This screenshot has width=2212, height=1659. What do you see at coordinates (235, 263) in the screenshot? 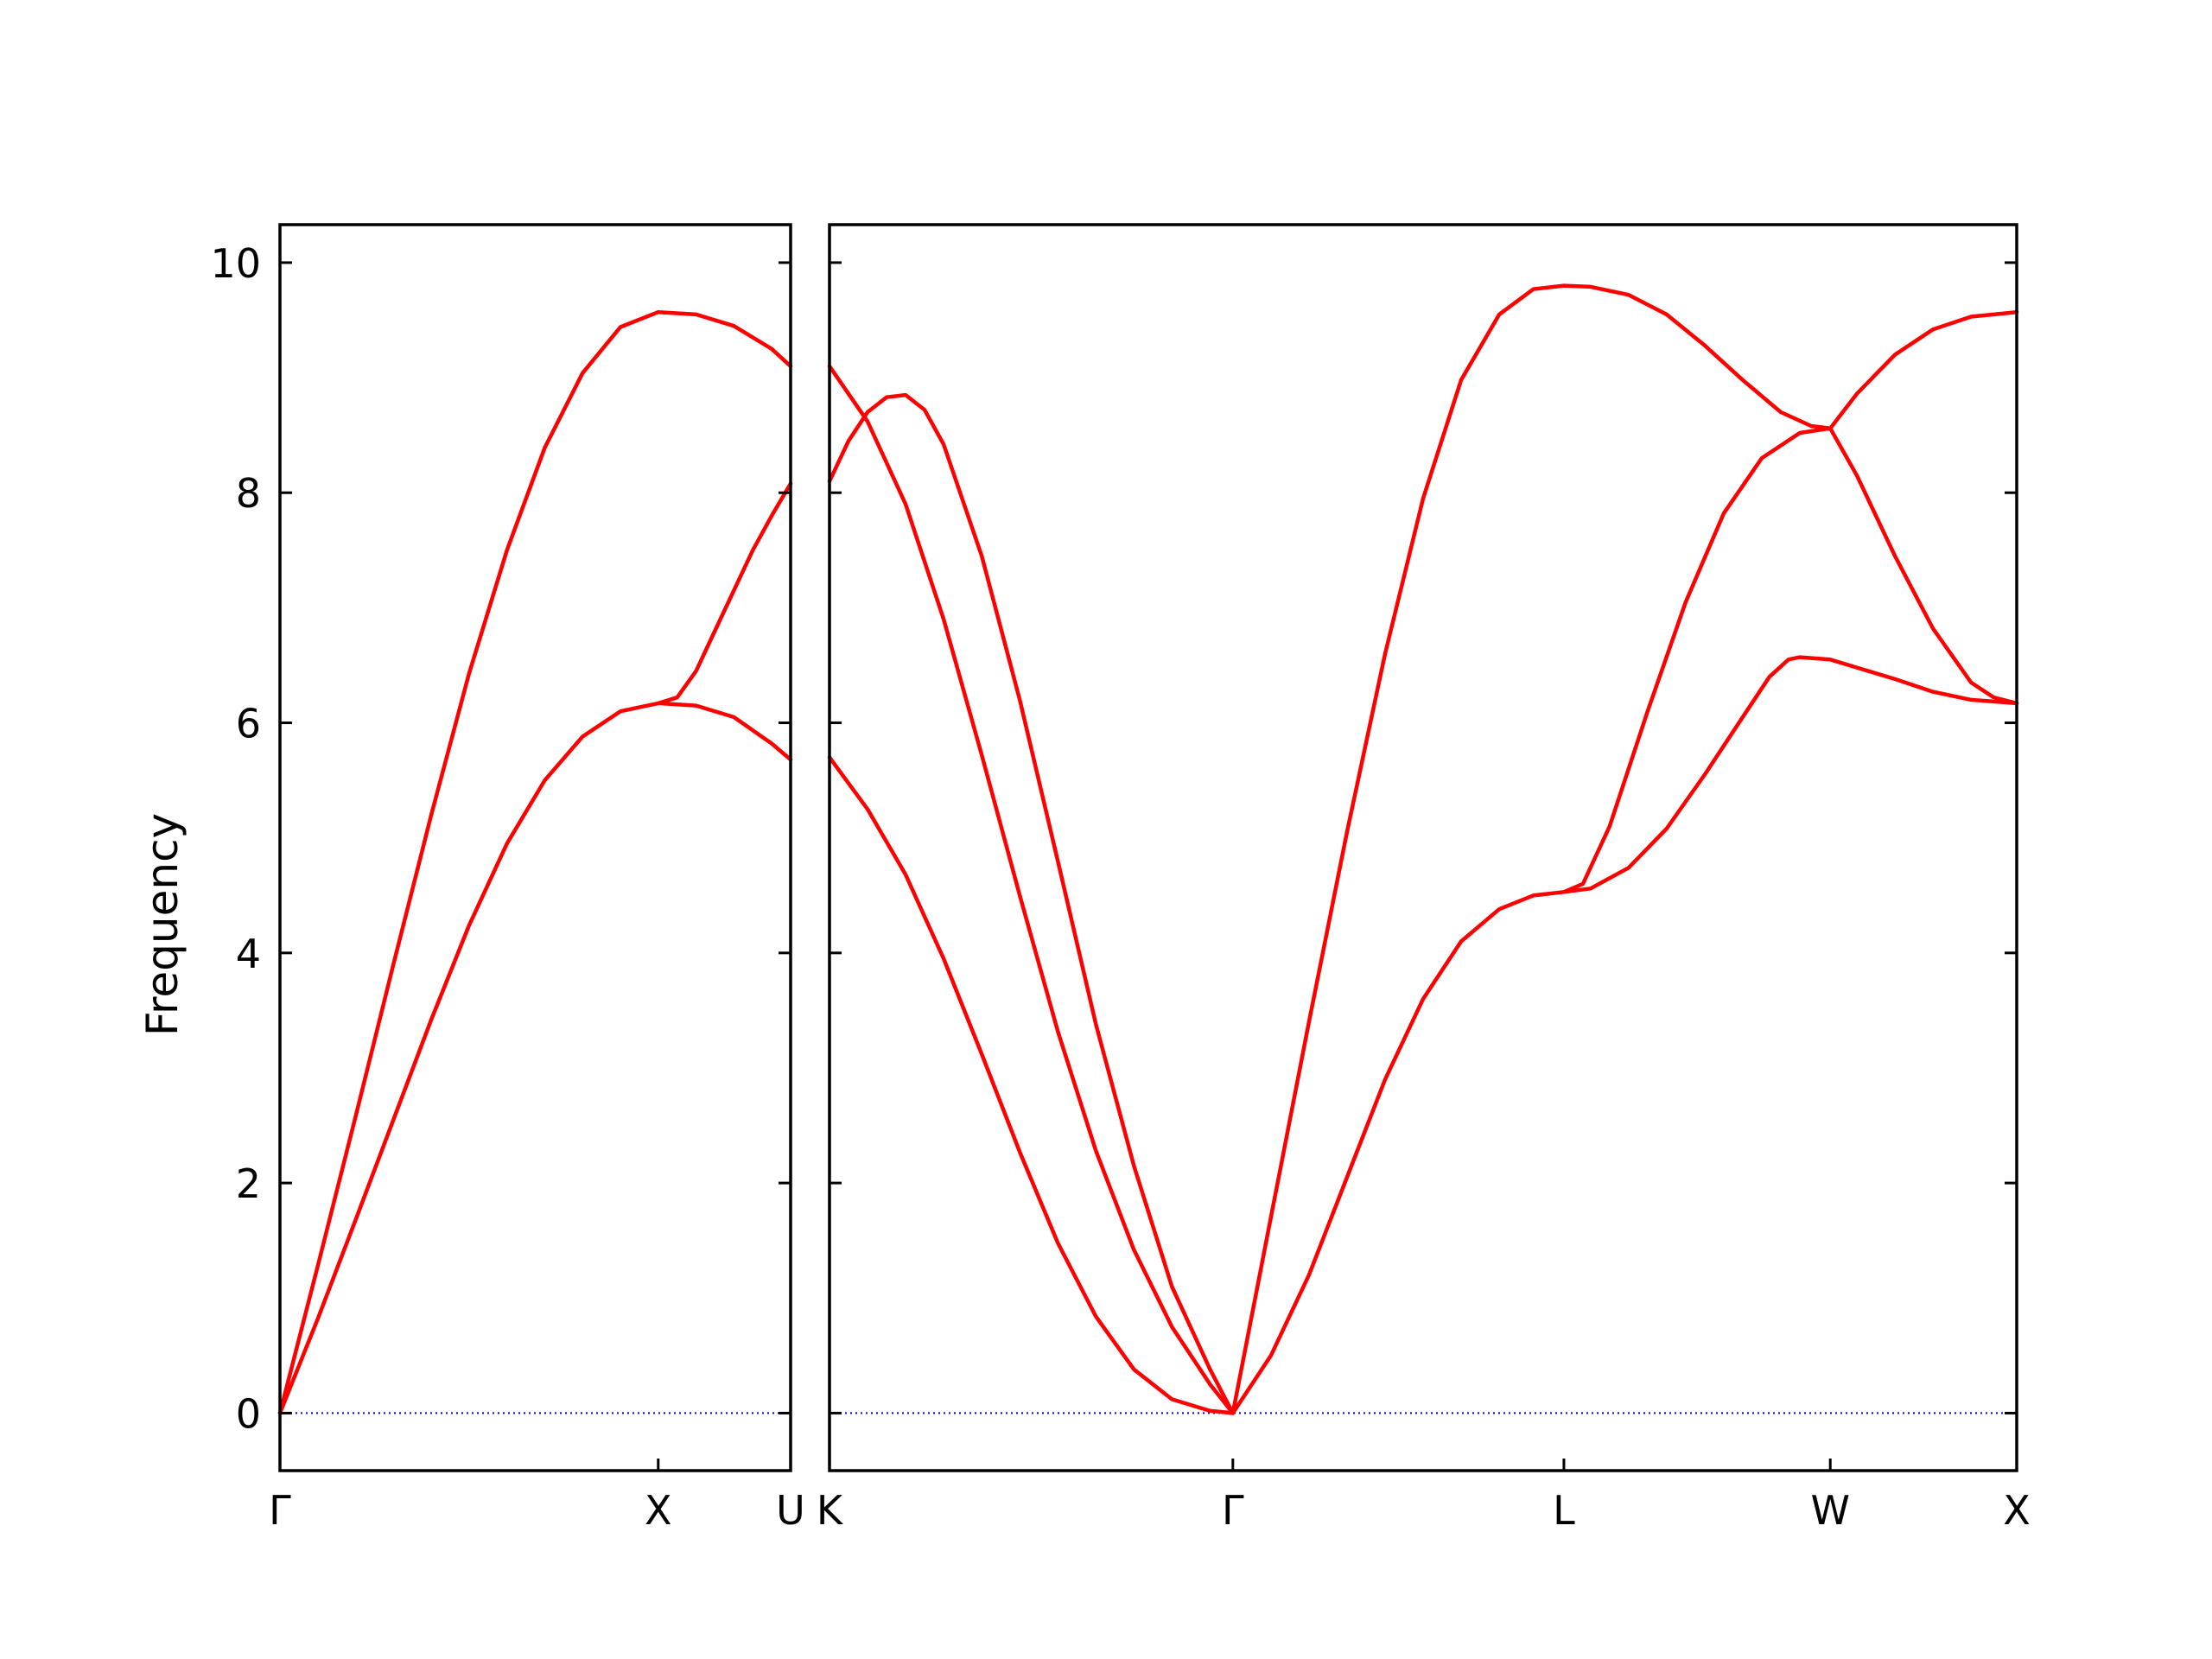
I see `y-tick-label: 10` at bounding box center [235, 263].